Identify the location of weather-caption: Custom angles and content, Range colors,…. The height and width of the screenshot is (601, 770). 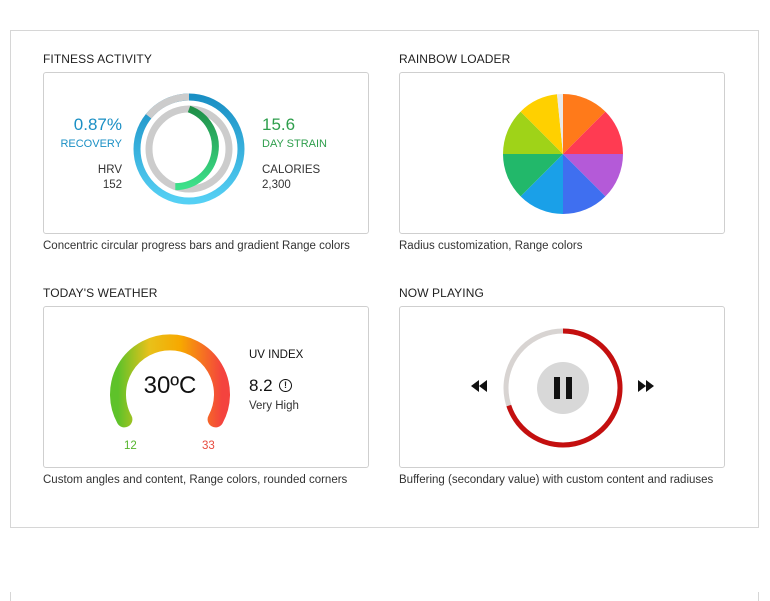
(195, 480).